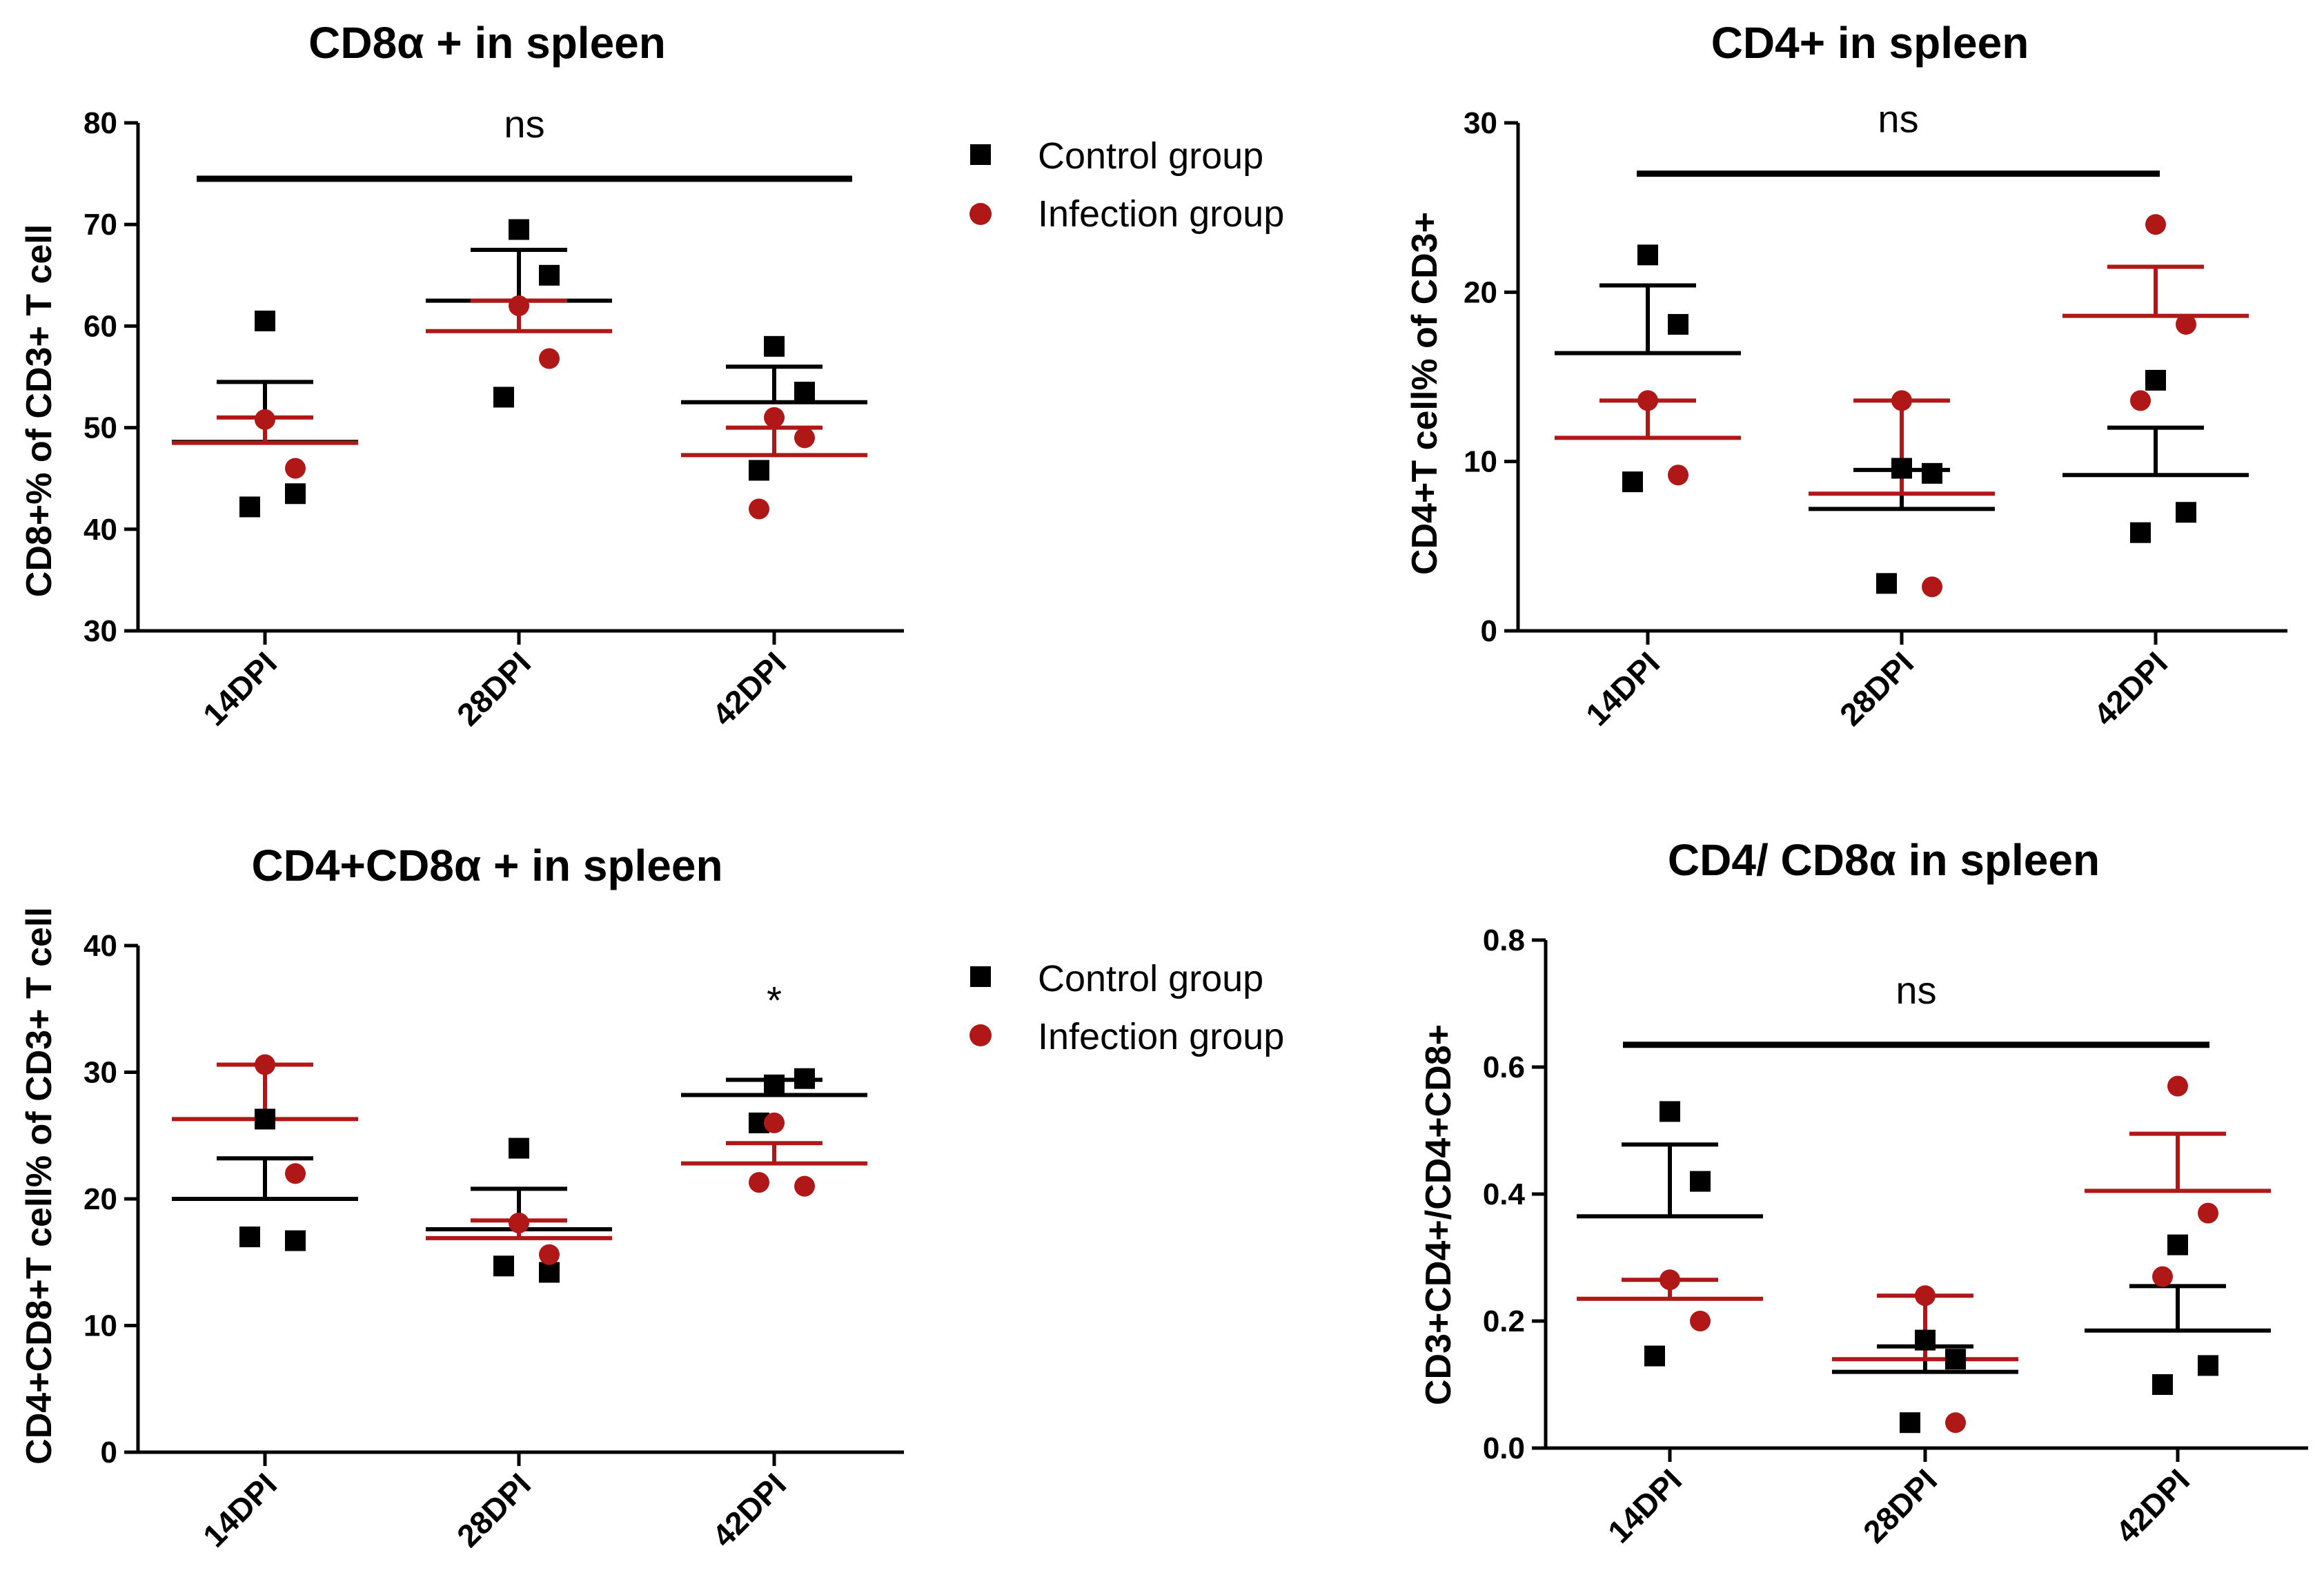  What do you see at coordinates (493, 1241) in the screenshot?
I see `plot-area: 0 10 20 30 40 14DPI 28DPI 42DPI *` at bounding box center [493, 1241].